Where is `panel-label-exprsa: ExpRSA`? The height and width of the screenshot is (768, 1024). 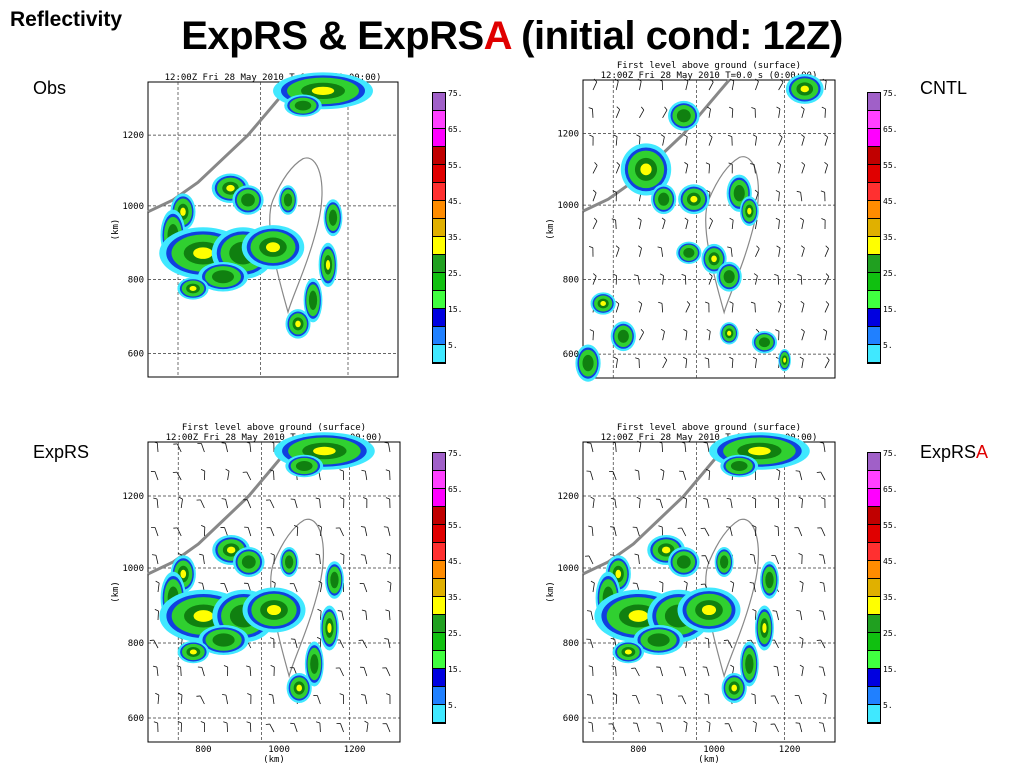
panel-label-exprsa: ExpRSA is located at coordinates (954, 452).